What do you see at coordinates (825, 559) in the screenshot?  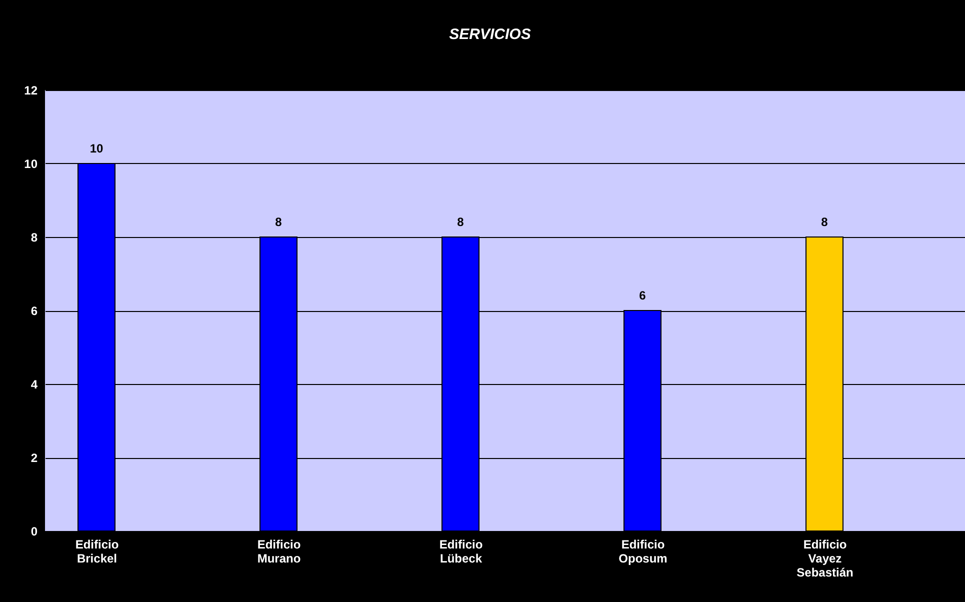 I see `x-tick-label: Edificio Vayez Sebastián` at bounding box center [825, 559].